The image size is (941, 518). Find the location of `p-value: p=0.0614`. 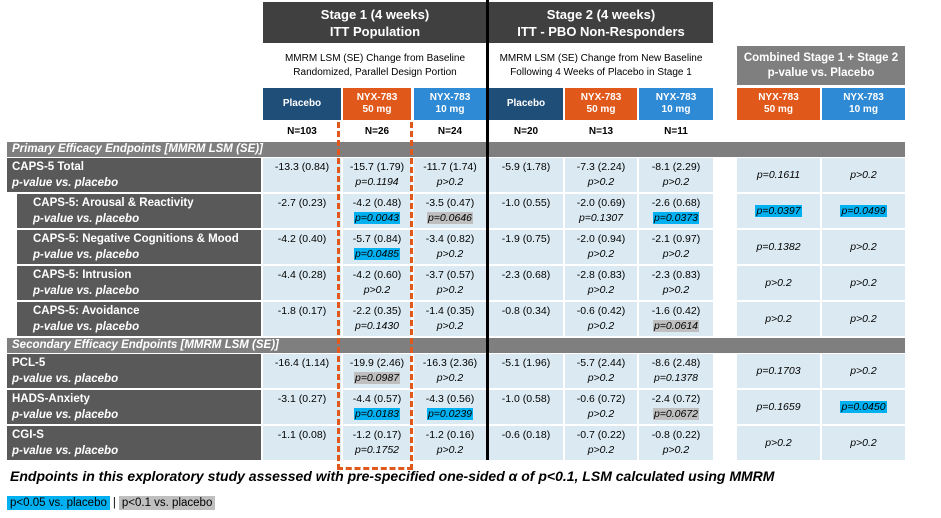

p-value: p=0.0614 is located at coordinates (676, 326).